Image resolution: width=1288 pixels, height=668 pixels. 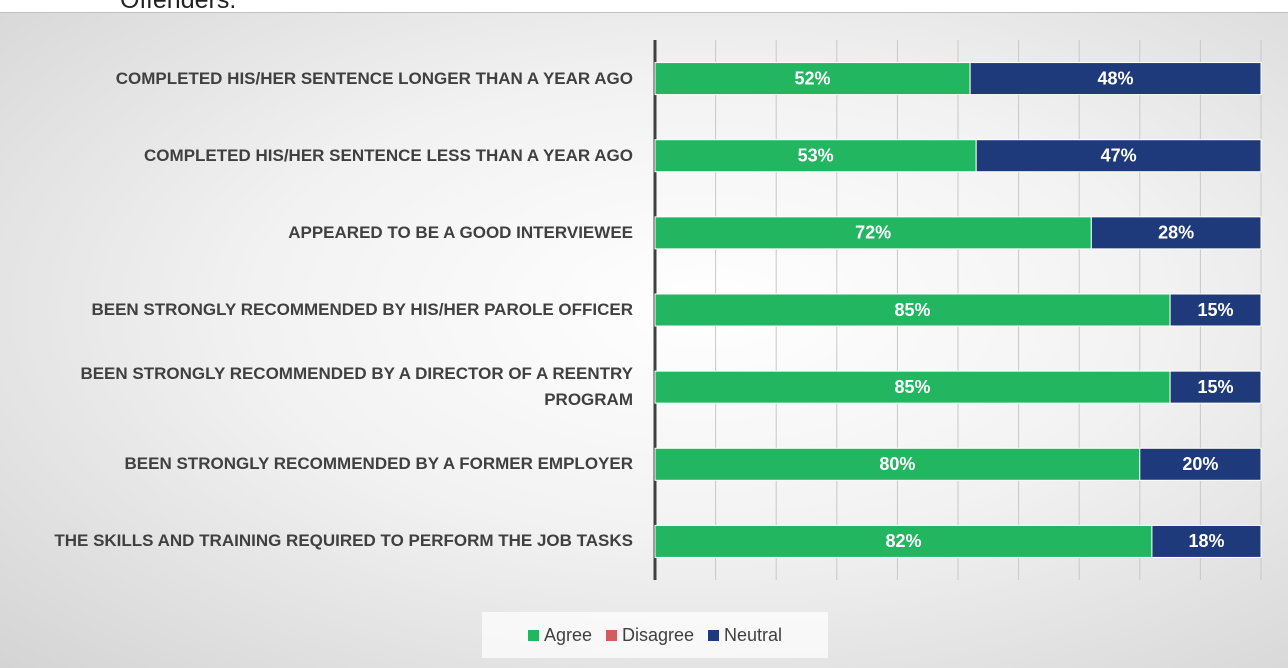 I want to click on legend-label: Disagree, so click(x=658, y=634).